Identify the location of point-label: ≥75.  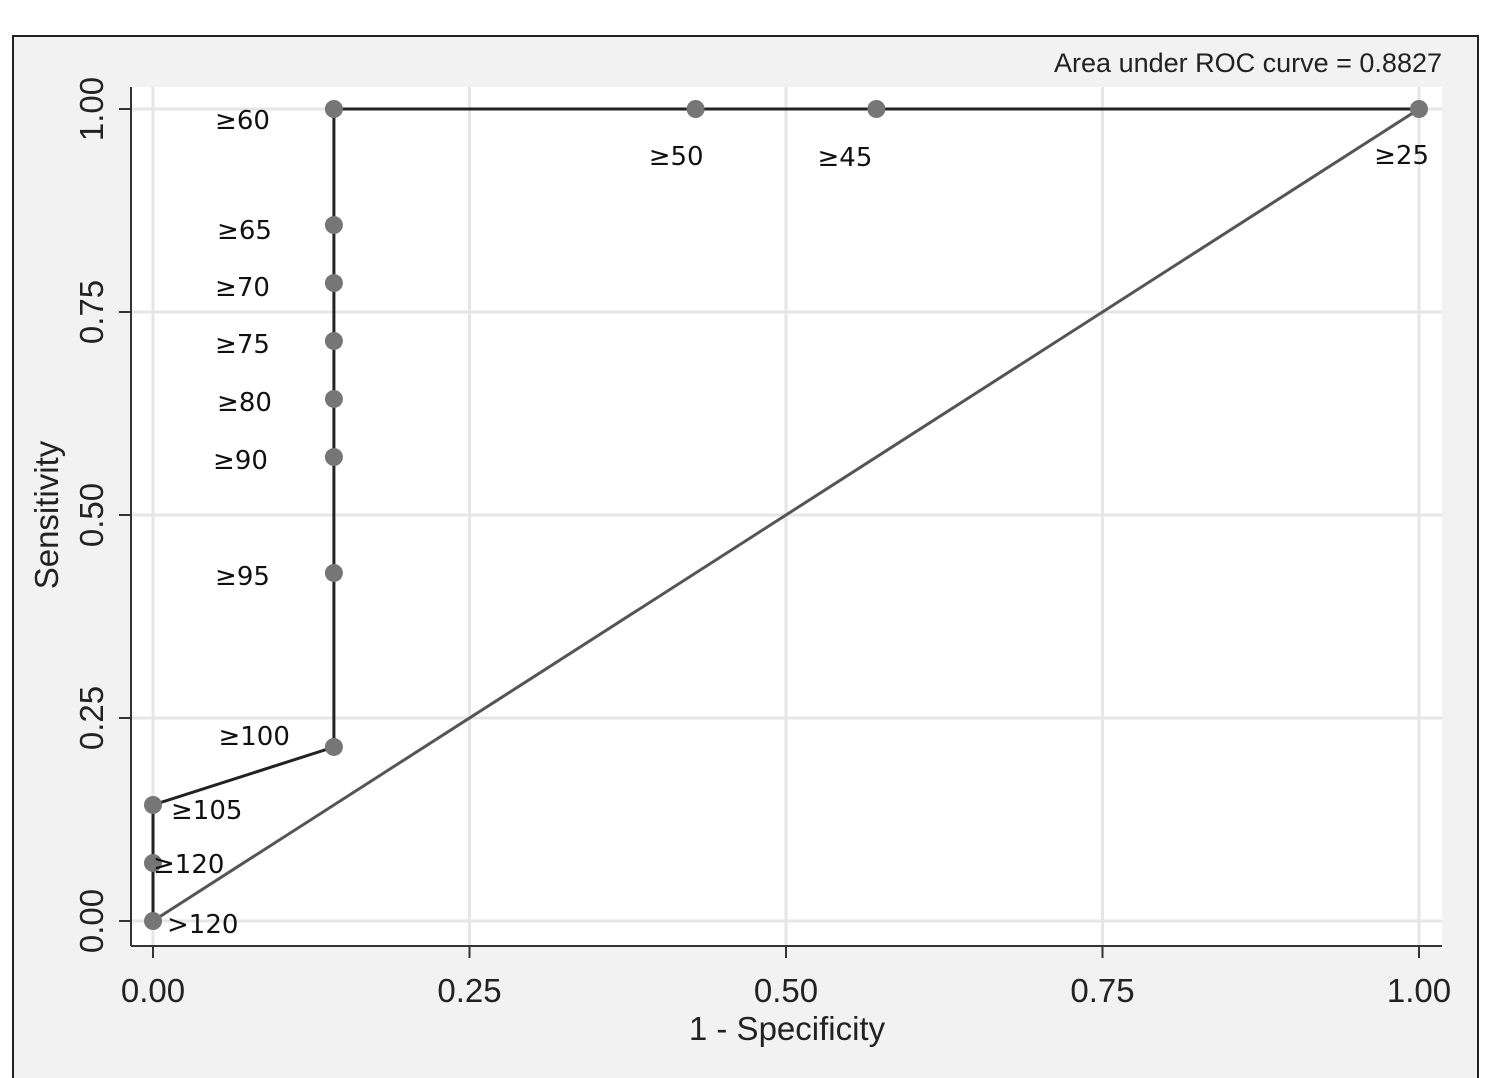
(242, 345).